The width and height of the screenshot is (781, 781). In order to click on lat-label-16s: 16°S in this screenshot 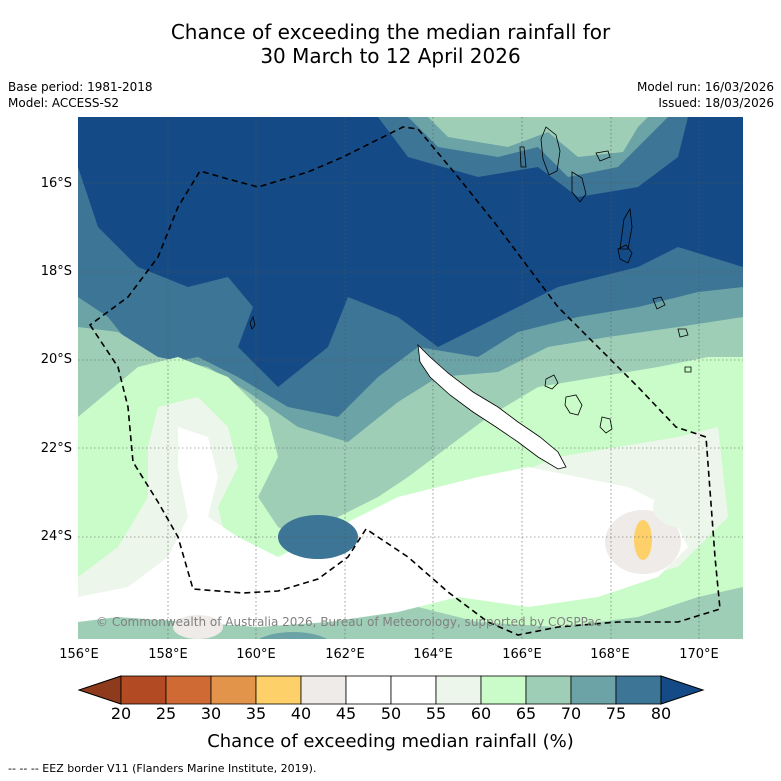, I will do `click(56, 183)`.